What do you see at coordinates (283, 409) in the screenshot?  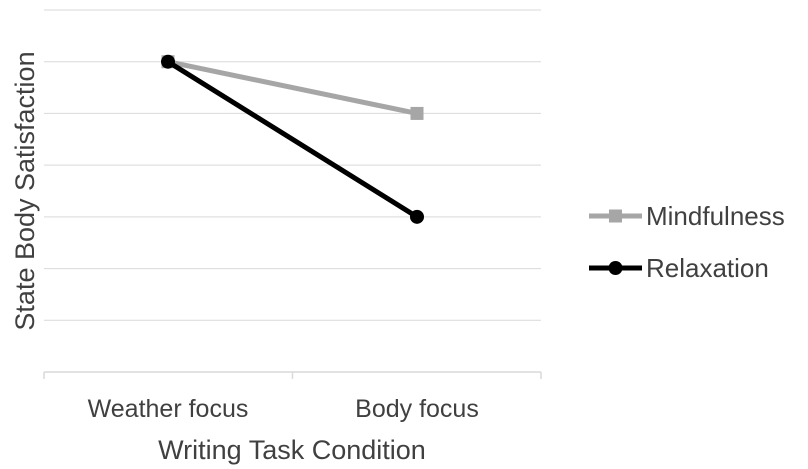 I see `x-axis-tick-labels: Weather focus Body focus` at bounding box center [283, 409].